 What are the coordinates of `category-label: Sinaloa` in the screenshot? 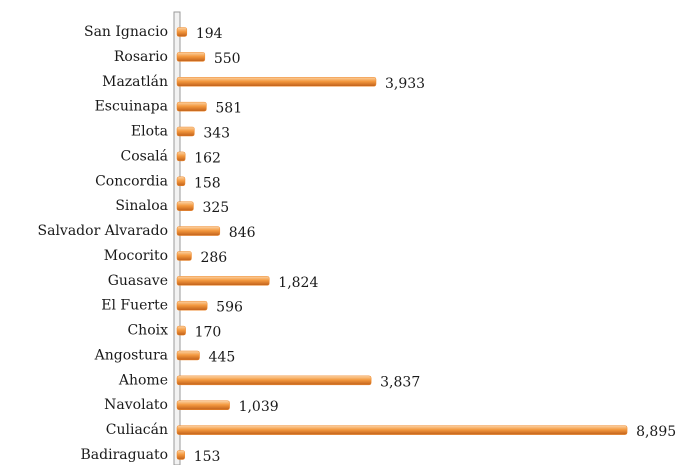 It's located at (141, 206).